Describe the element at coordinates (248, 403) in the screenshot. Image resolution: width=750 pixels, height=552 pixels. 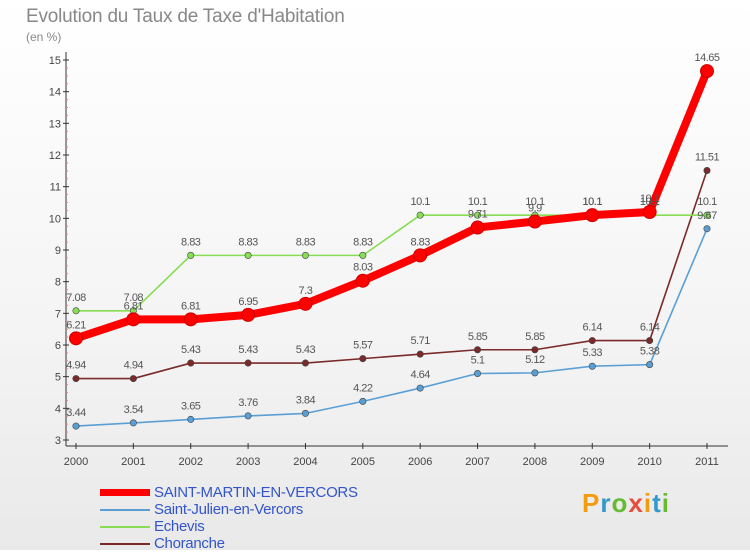
I see `data-label: 3.76` at that location.